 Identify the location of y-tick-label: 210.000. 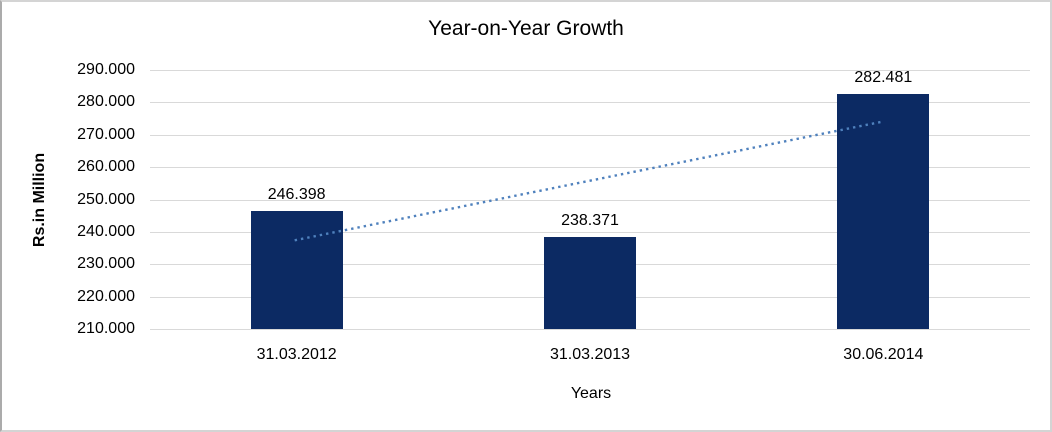
(106, 328).